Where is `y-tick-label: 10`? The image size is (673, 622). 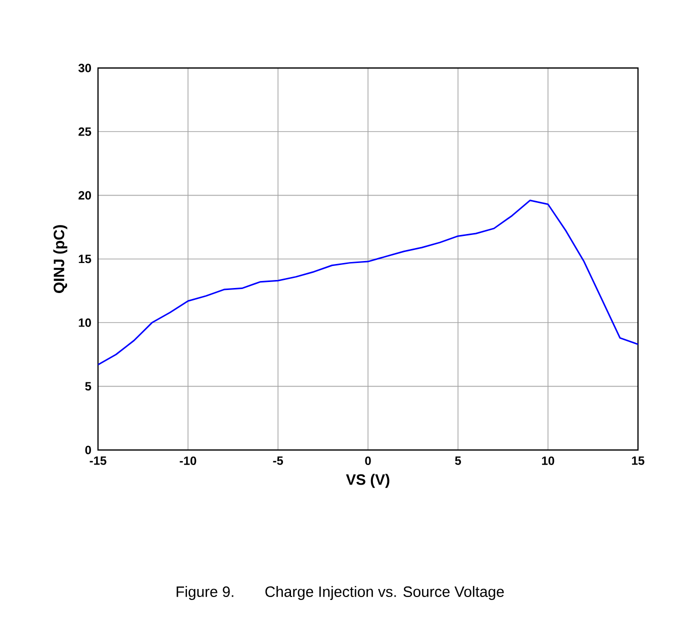 y-tick-label: 10 is located at coordinates (84, 322).